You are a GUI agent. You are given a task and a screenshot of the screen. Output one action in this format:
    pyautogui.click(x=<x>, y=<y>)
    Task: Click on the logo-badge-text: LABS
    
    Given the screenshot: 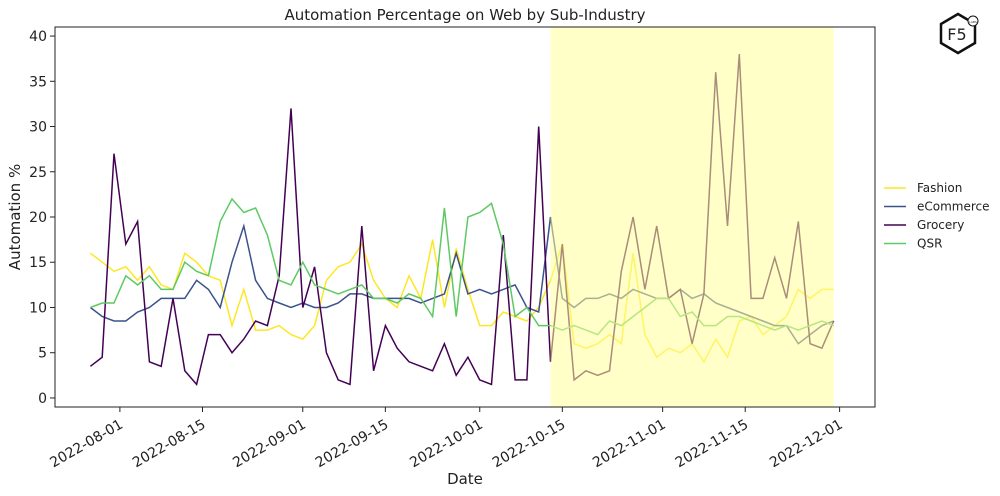 What is the action you would take?
    pyautogui.click(x=973, y=22)
    